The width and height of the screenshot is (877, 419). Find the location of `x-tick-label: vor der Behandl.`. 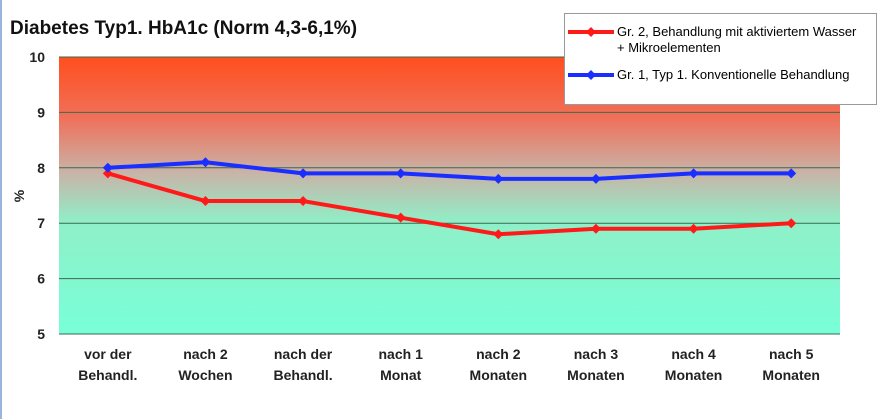

x-tick-label: vor der Behandl. is located at coordinates (108, 364).